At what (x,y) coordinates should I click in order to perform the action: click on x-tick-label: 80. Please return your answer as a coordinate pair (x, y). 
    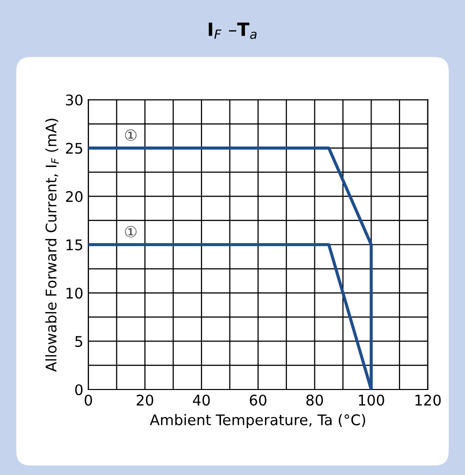
    Looking at the image, I should click on (314, 400).